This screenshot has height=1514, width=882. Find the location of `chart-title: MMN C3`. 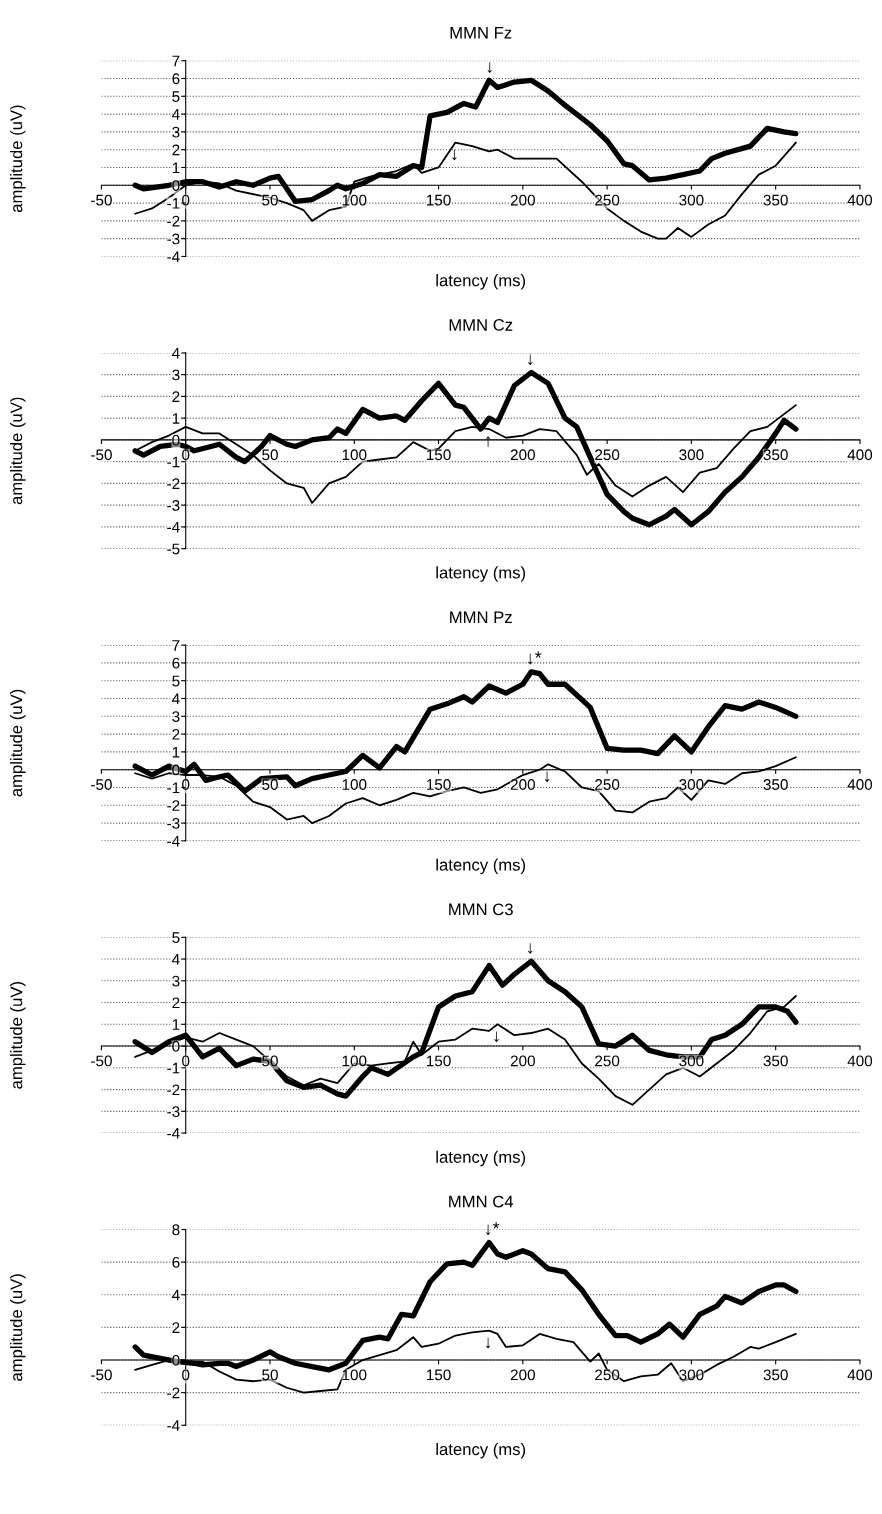

chart-title: MMN C3 is located at coordinates (481, 909).